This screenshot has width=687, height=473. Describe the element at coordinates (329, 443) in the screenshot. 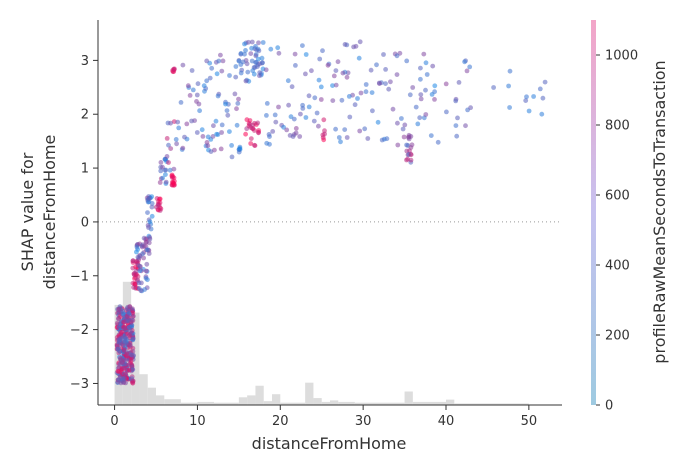

I see `x-axis-label: distanceFromHome` at that location.